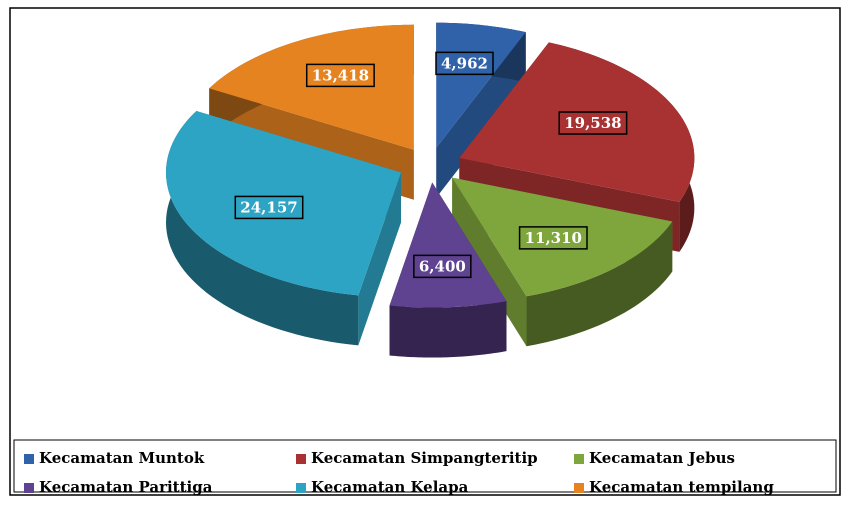 The image size is (849, 509). I want to click on legend-label: Kecamatan Parittiga, so click(126, 487).